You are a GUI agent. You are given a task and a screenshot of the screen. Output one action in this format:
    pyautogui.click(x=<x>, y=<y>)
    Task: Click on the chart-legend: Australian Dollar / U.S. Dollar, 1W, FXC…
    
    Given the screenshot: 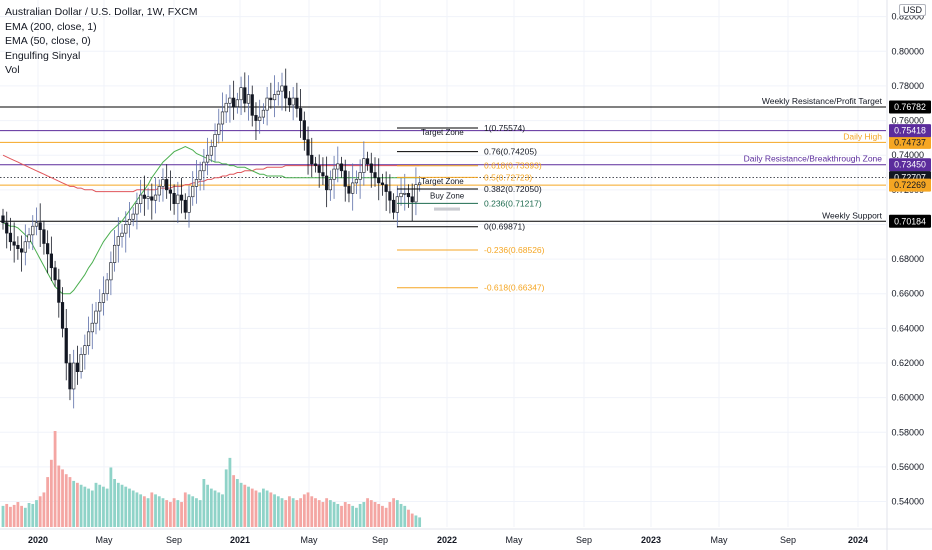 What is the action you would take?
    pyautogui.click(x=101, y=41)
    